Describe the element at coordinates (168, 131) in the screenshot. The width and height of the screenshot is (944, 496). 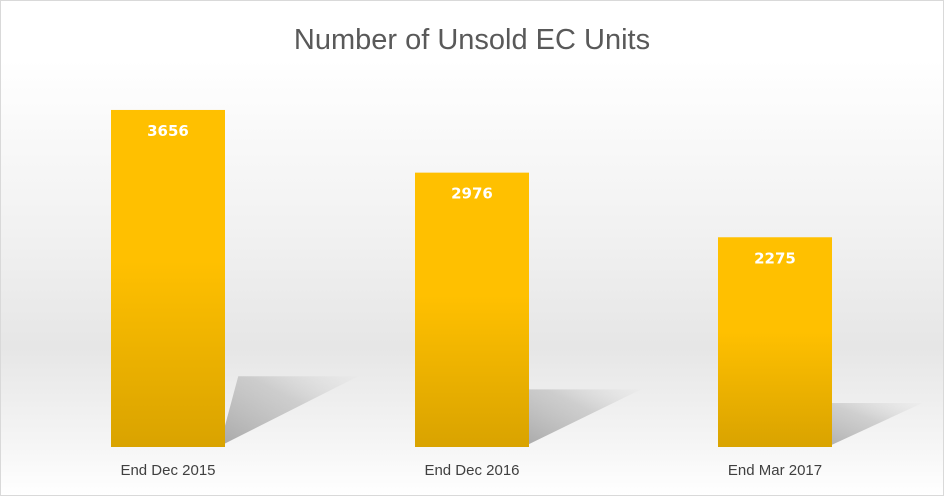
I see `data-label: 3656` at that location.